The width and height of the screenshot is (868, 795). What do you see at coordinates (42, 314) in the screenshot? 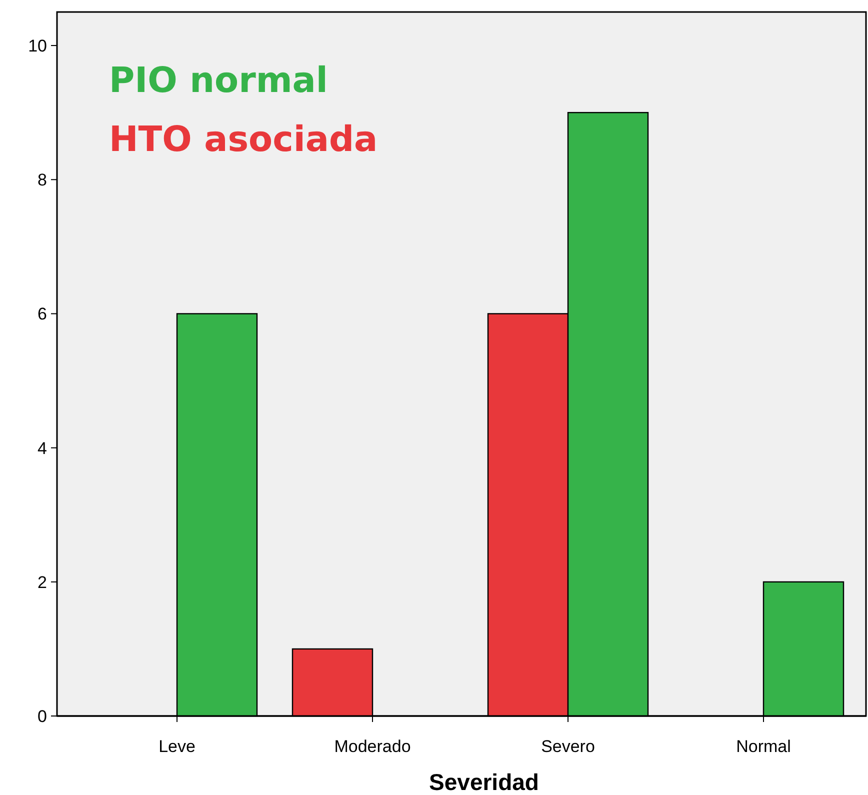
I see `y-tick-label: 6` at bounding box center [42, 314].